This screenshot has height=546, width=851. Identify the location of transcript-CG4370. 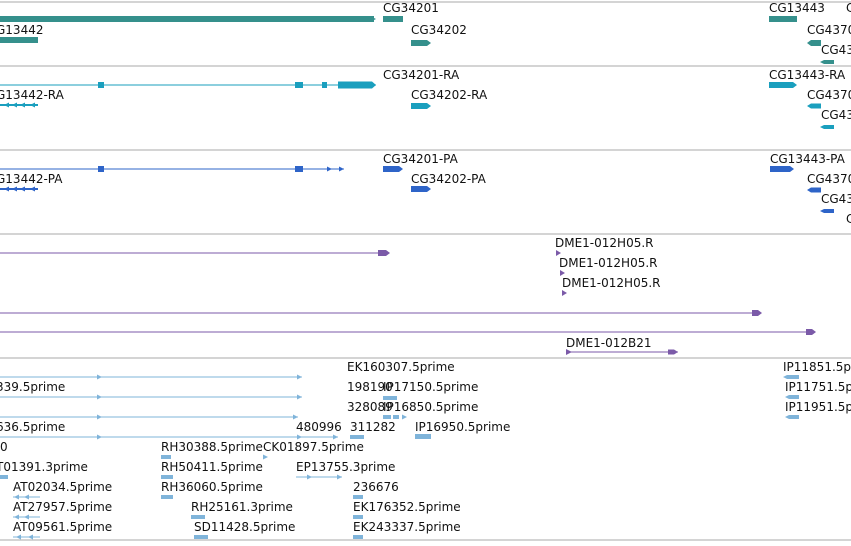
(814, 106).